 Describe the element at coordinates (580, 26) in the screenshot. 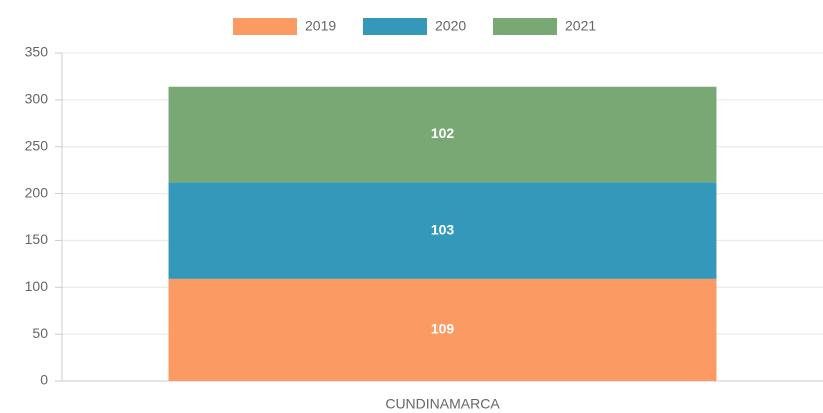

I see `legend-label: 2021` at that location.